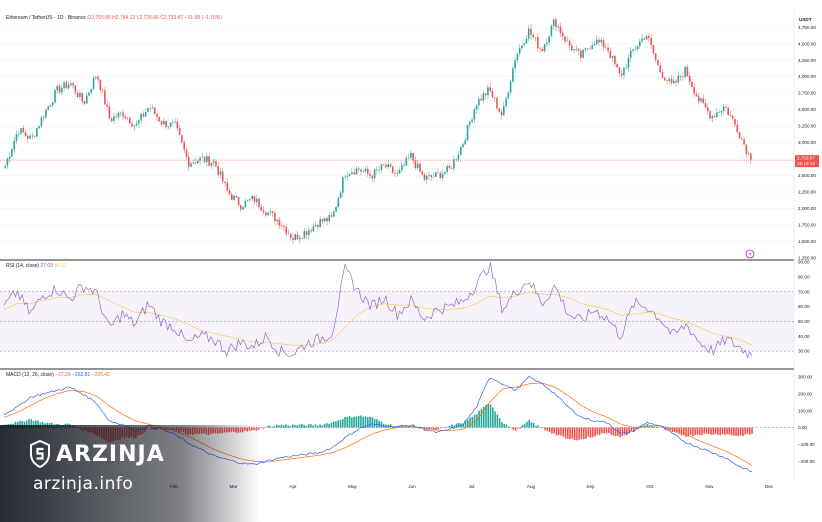  Describe the element at coordinates (805, 377) in the screenshot. I see `macd-tick: 300.00` at that location.